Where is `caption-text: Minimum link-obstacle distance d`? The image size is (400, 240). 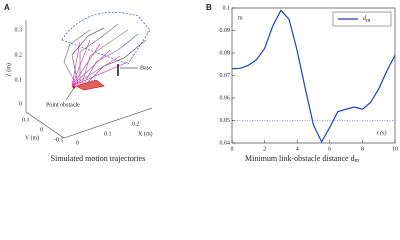 caption-text: Minimum link-obstacle distance d is located at coordinates (300, 158).